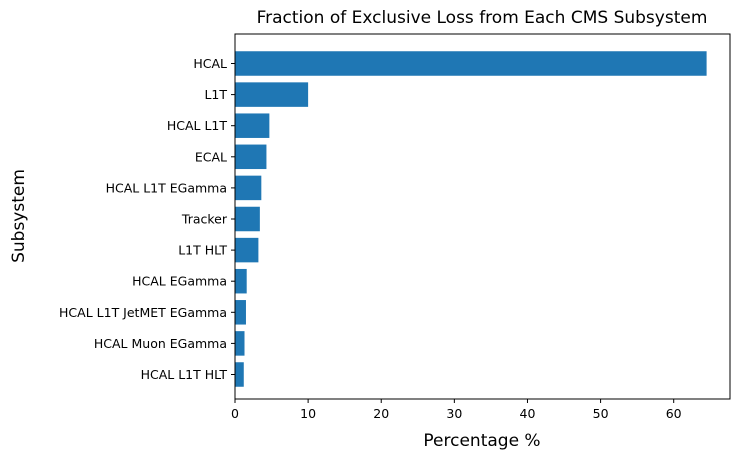 The height and width of the screenshot is (461, 751). Describe the element at coordinates (248, 188) in the screenshot. I see `bar-hcal-l1t-egamma` at that location.